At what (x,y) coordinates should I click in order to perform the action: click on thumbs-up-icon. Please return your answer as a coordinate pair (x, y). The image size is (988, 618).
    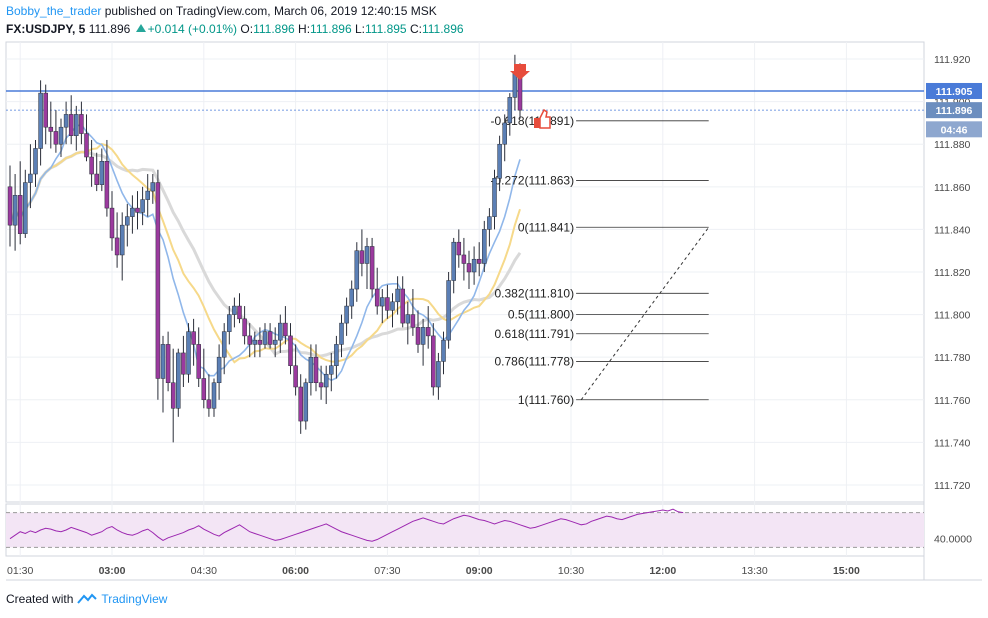
    Looking at the image, I should click on (537, 123).